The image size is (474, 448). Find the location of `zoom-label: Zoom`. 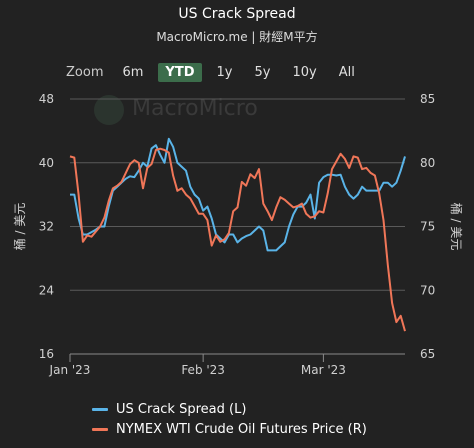

zoom-label: Zoom is located at coordinates (85, 72).